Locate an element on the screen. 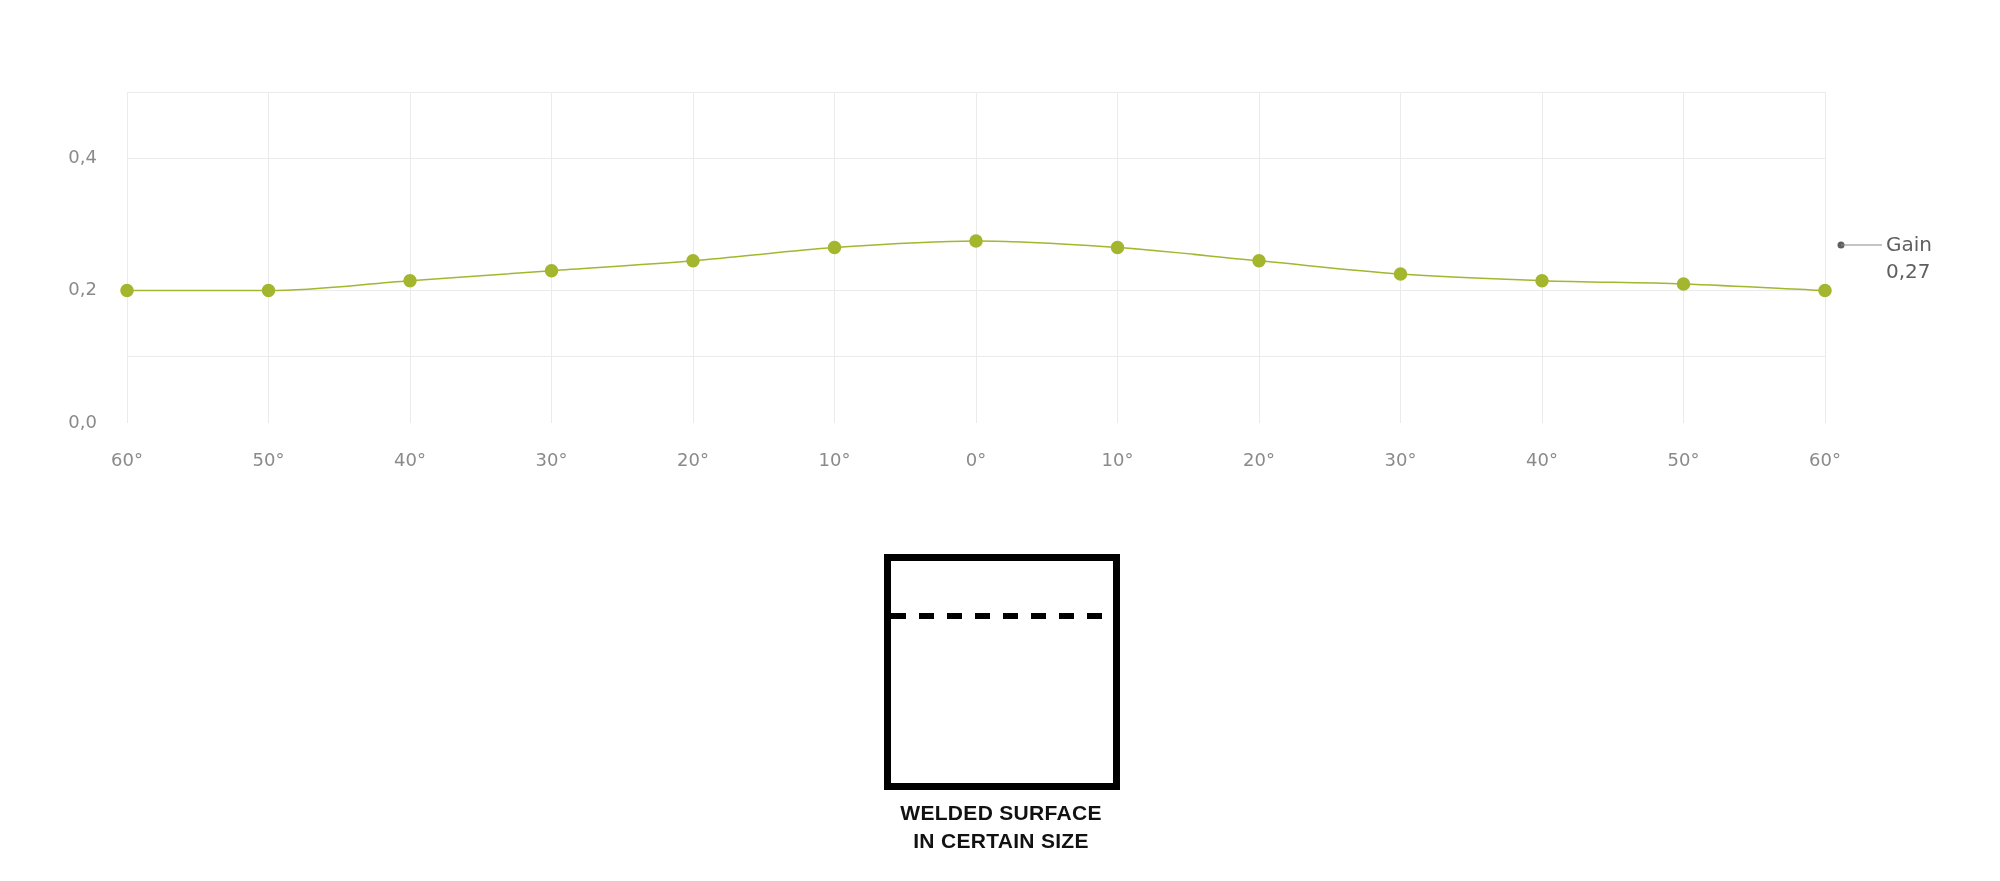  x-tick-label: 0° is located at coordinates (976, 460).